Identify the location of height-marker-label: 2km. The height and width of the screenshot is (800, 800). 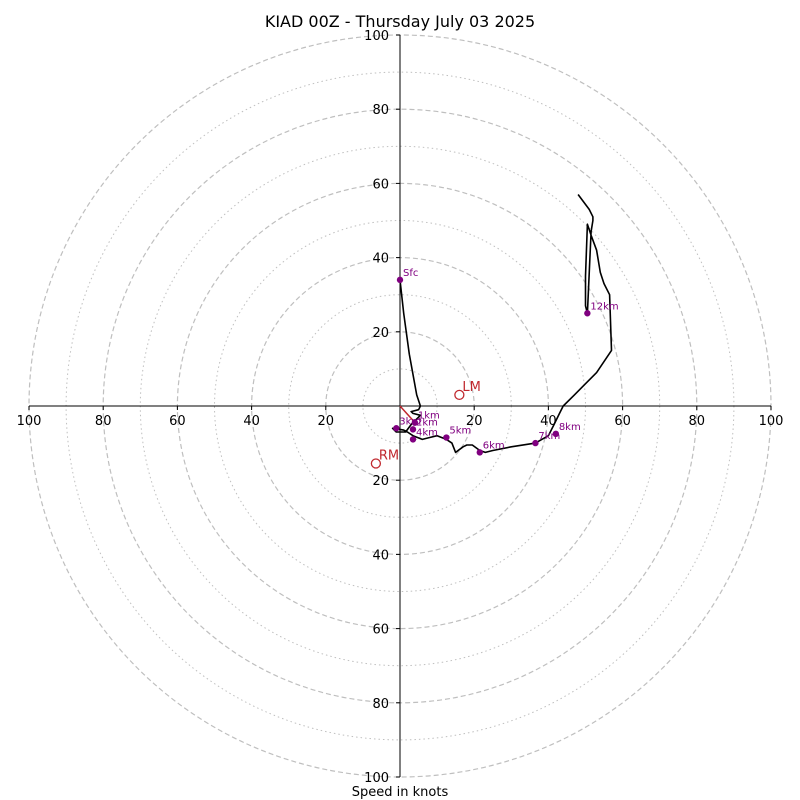
(427, 422).